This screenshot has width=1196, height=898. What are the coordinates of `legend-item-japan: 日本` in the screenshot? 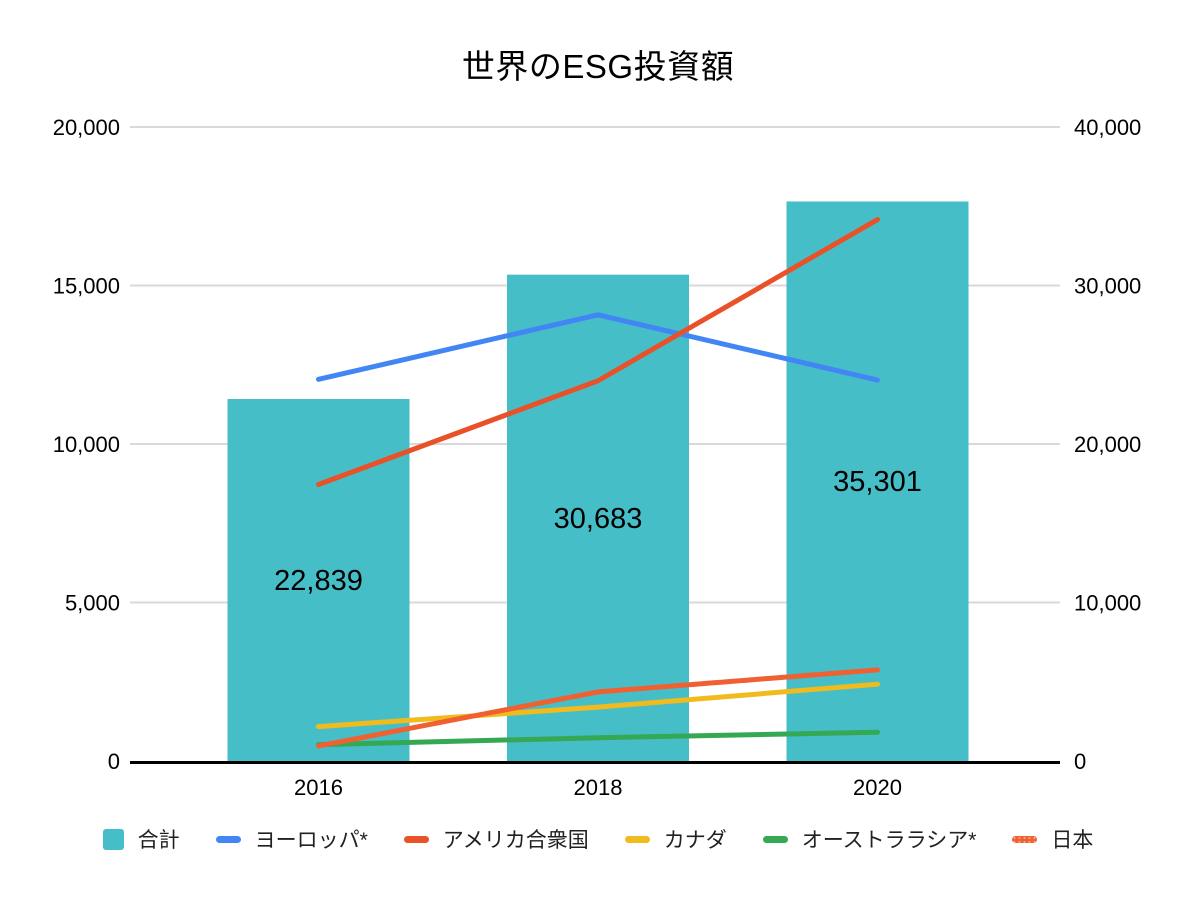 It's located at (1052, 839).